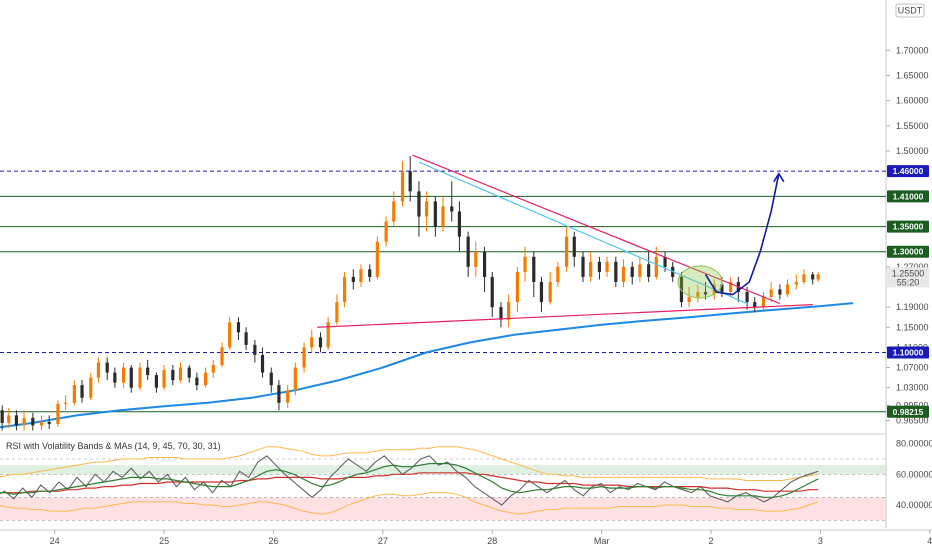 This screenshot has width=932, height=555. I want to click on price-tick-label: 1.27000, so click(912, 267).